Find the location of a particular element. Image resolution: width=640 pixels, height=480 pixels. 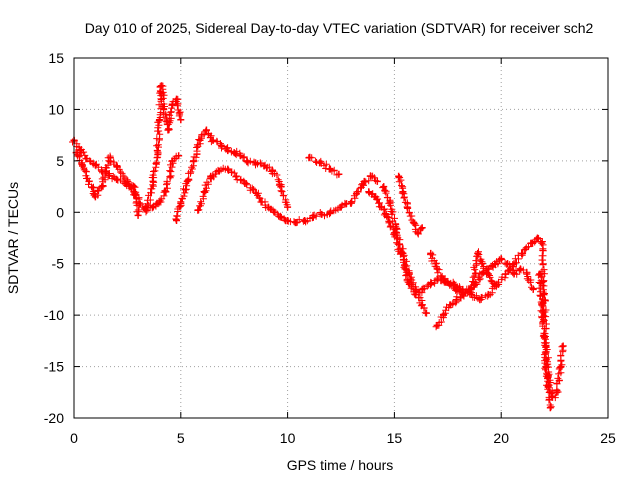

y-tick-label: 10 is located at coordinates (56, 109).